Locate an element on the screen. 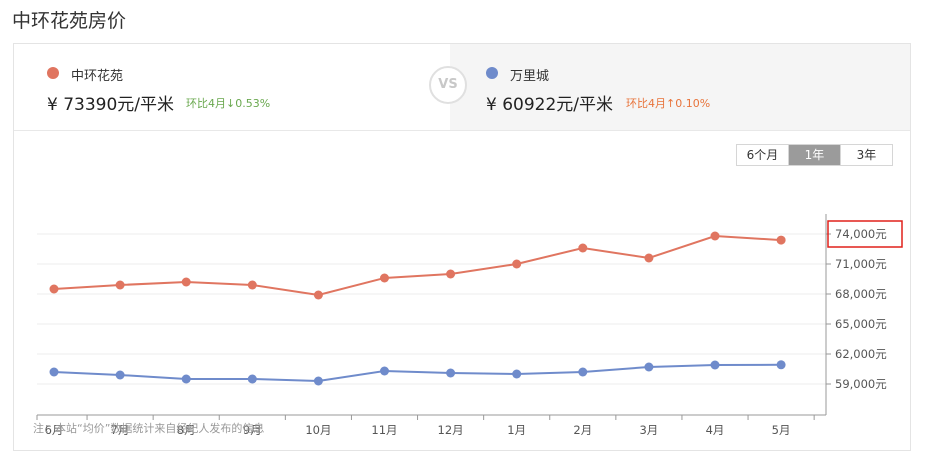 Image resolution: width=926 pixels, height=467 pixels. left-legend-dot is located at coordinates (53, 73).